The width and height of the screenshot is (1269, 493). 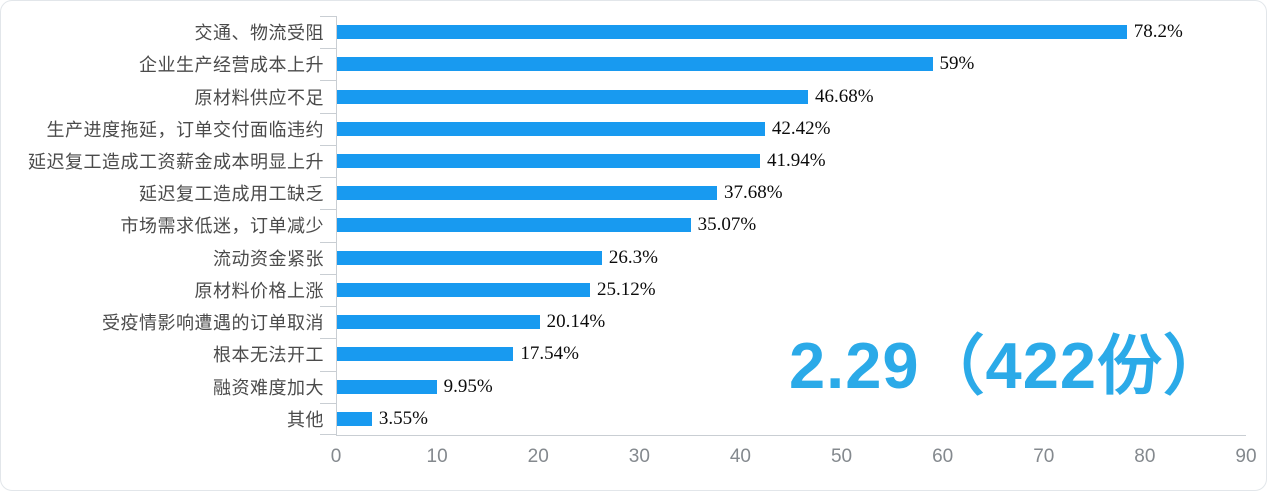 I want to click on value-label: 26.3%, so click(x=633, y=257).